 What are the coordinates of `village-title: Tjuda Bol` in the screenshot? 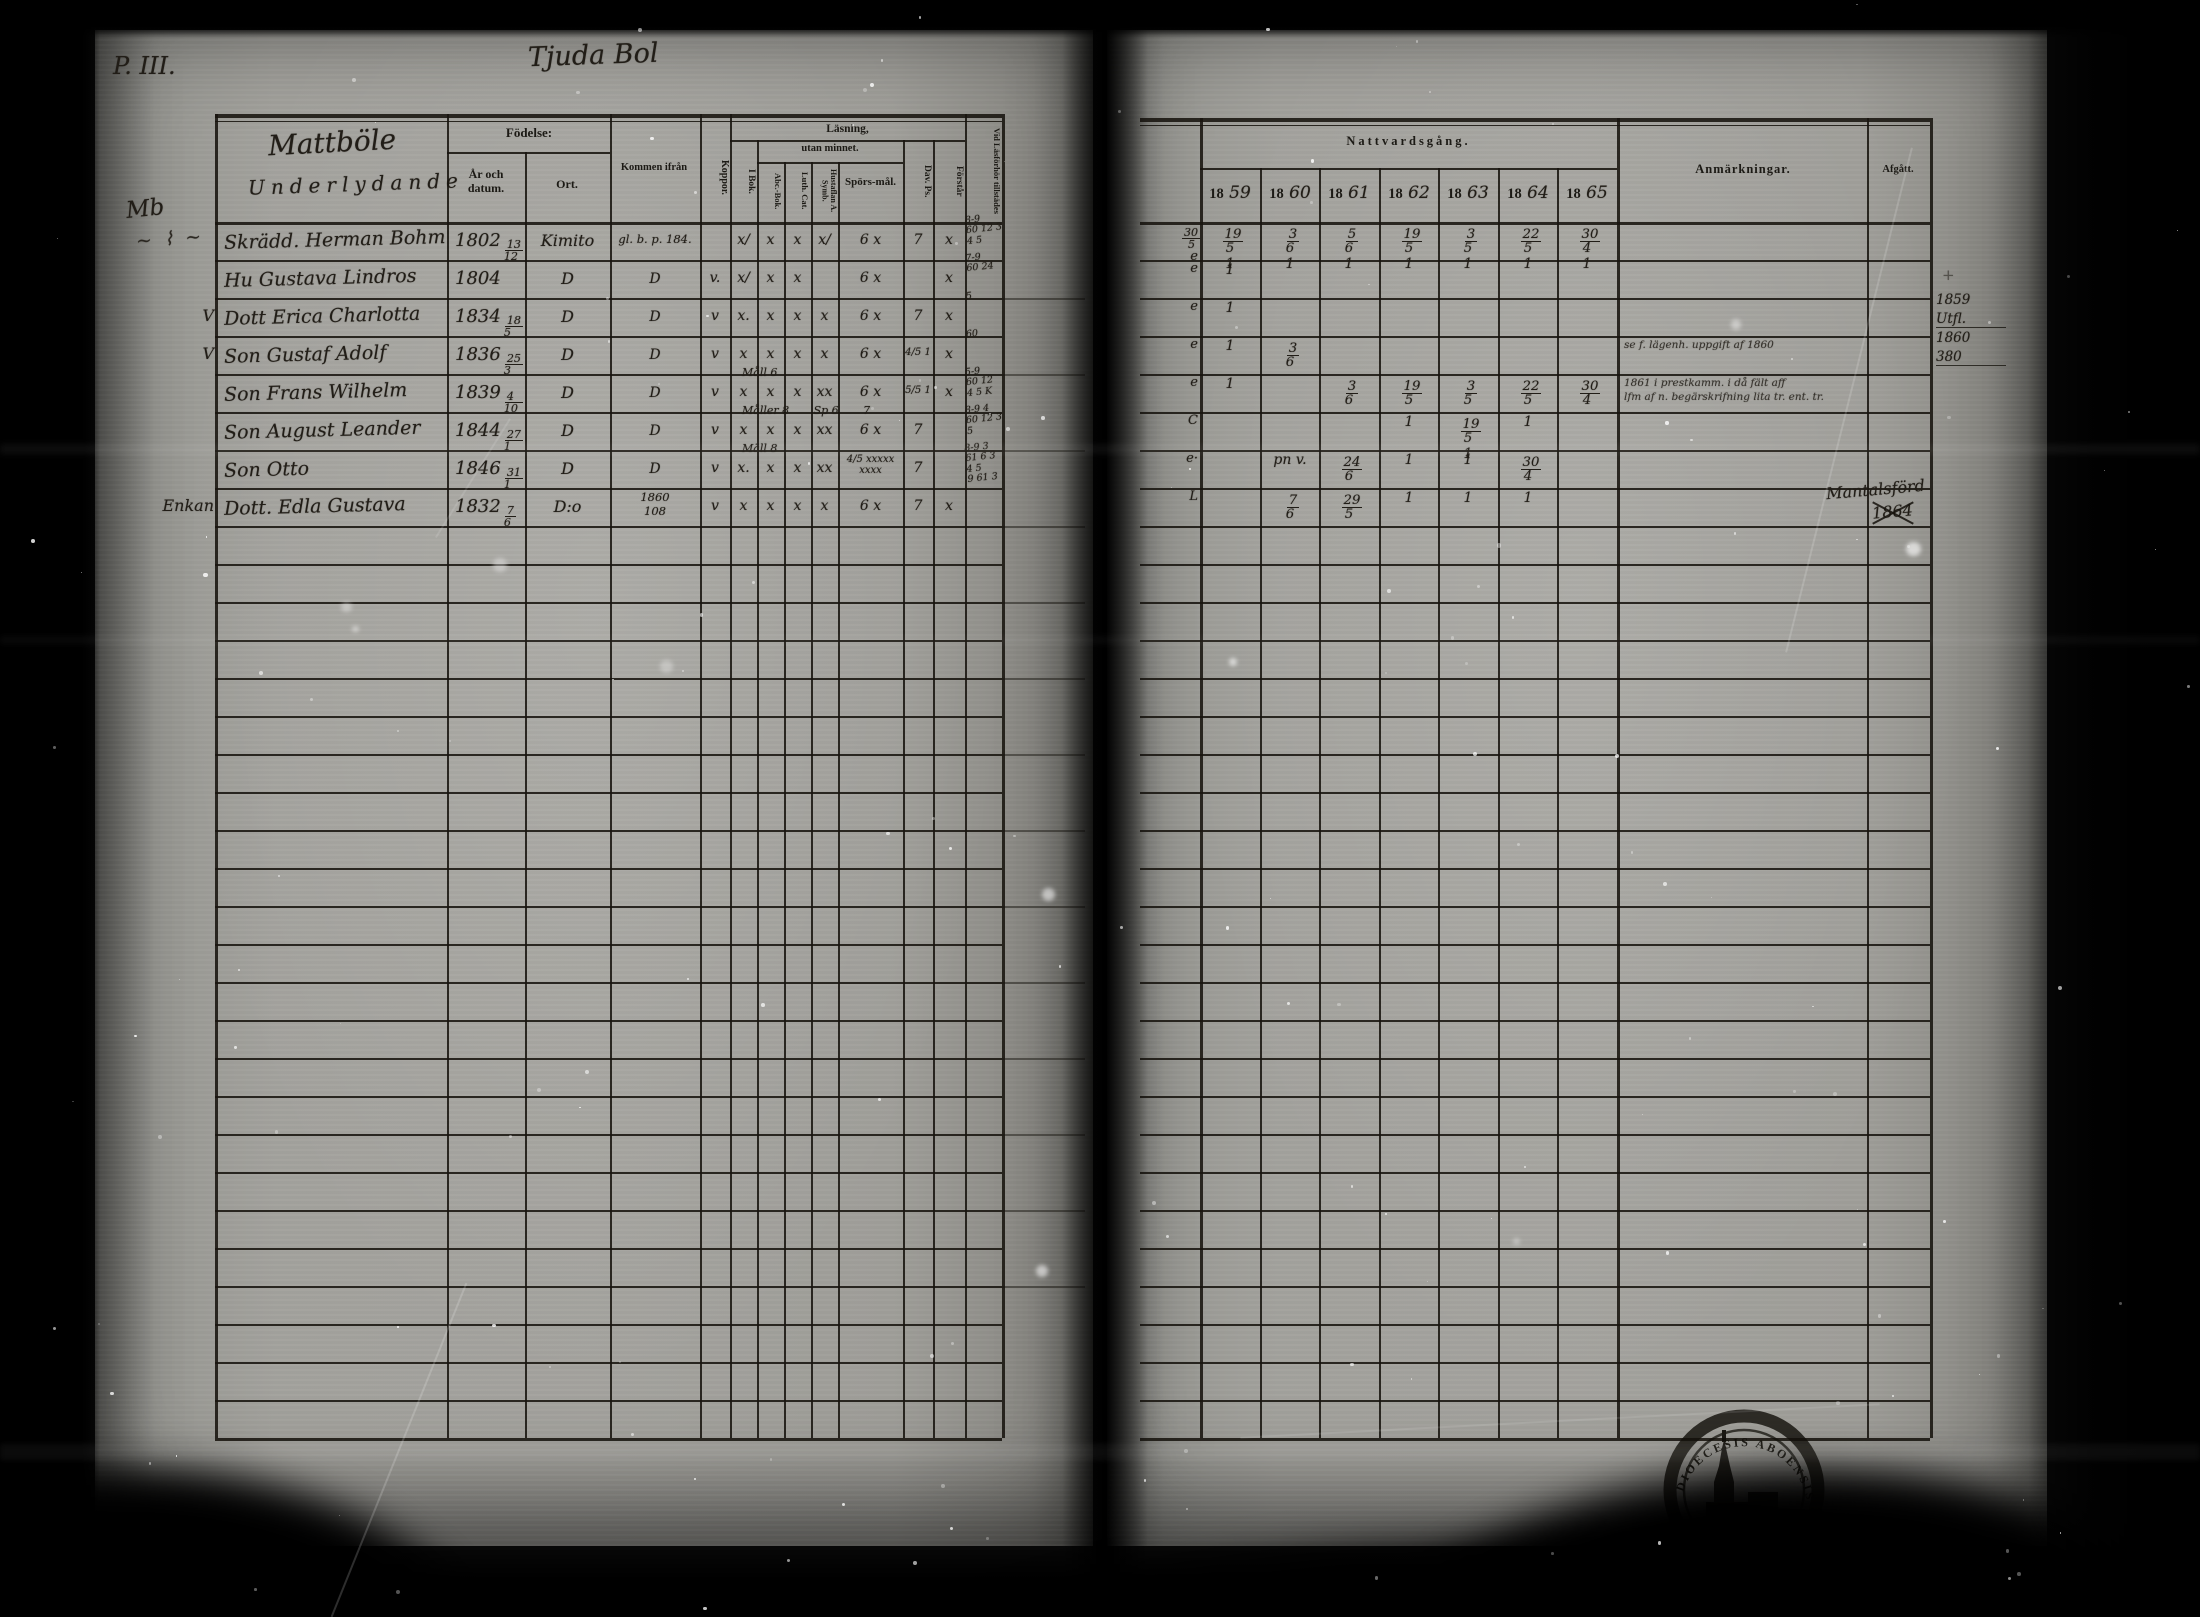 It's located at (593, 55).